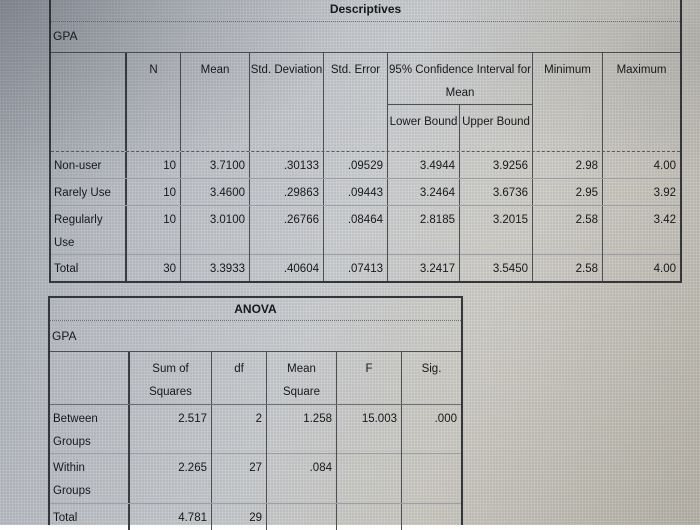 This screenshot has width=700, height=530. What do you see at coordinates (302, 478) in the screenshot?
I see `cell-mean-square: .084` at bounding box center [302, 478].